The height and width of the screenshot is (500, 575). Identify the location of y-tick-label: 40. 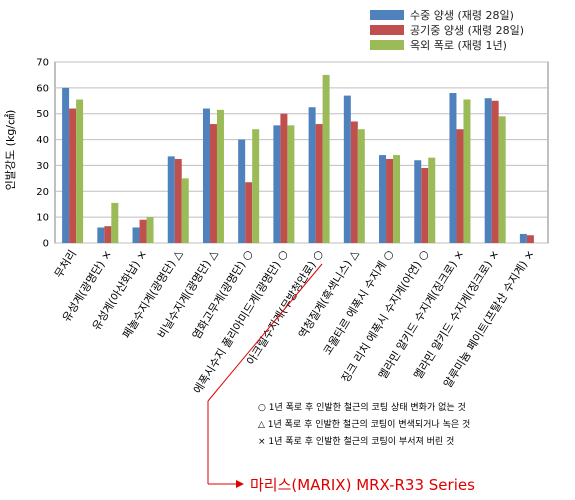
(42, 140).